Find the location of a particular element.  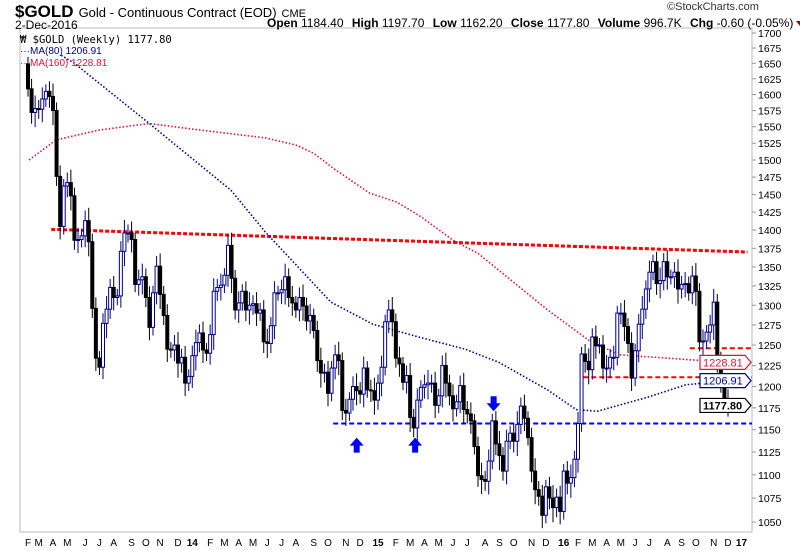

arrow-up-icon is located at coordinates (356, 445).